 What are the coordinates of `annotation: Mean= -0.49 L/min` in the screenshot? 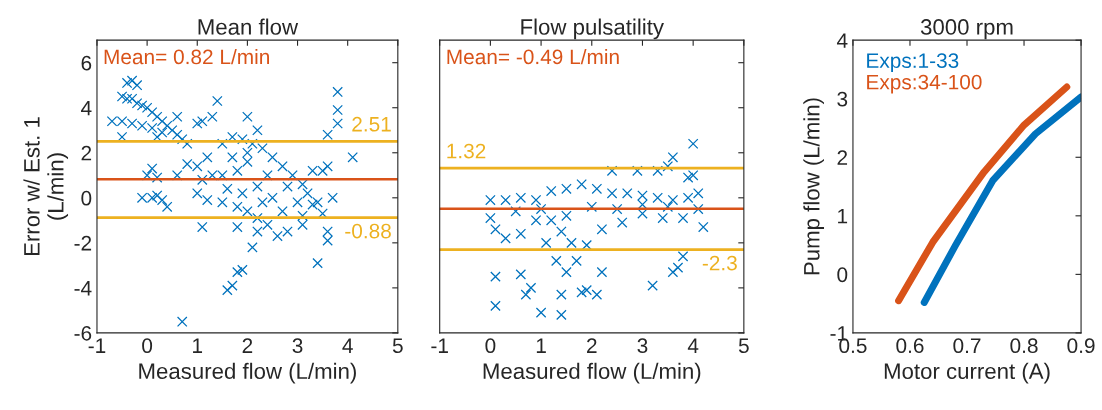 It's located at (533, 56).